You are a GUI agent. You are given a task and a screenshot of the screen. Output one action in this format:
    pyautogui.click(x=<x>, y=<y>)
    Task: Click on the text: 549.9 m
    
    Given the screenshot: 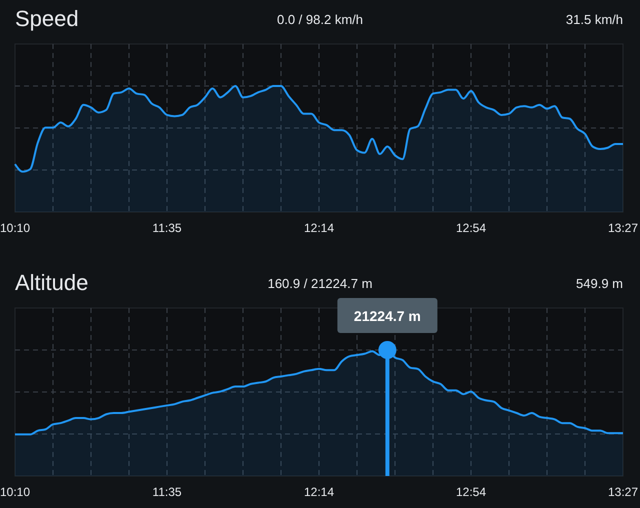 What is the action you would take?
    pyautogui.click(x=599, y=283)
    